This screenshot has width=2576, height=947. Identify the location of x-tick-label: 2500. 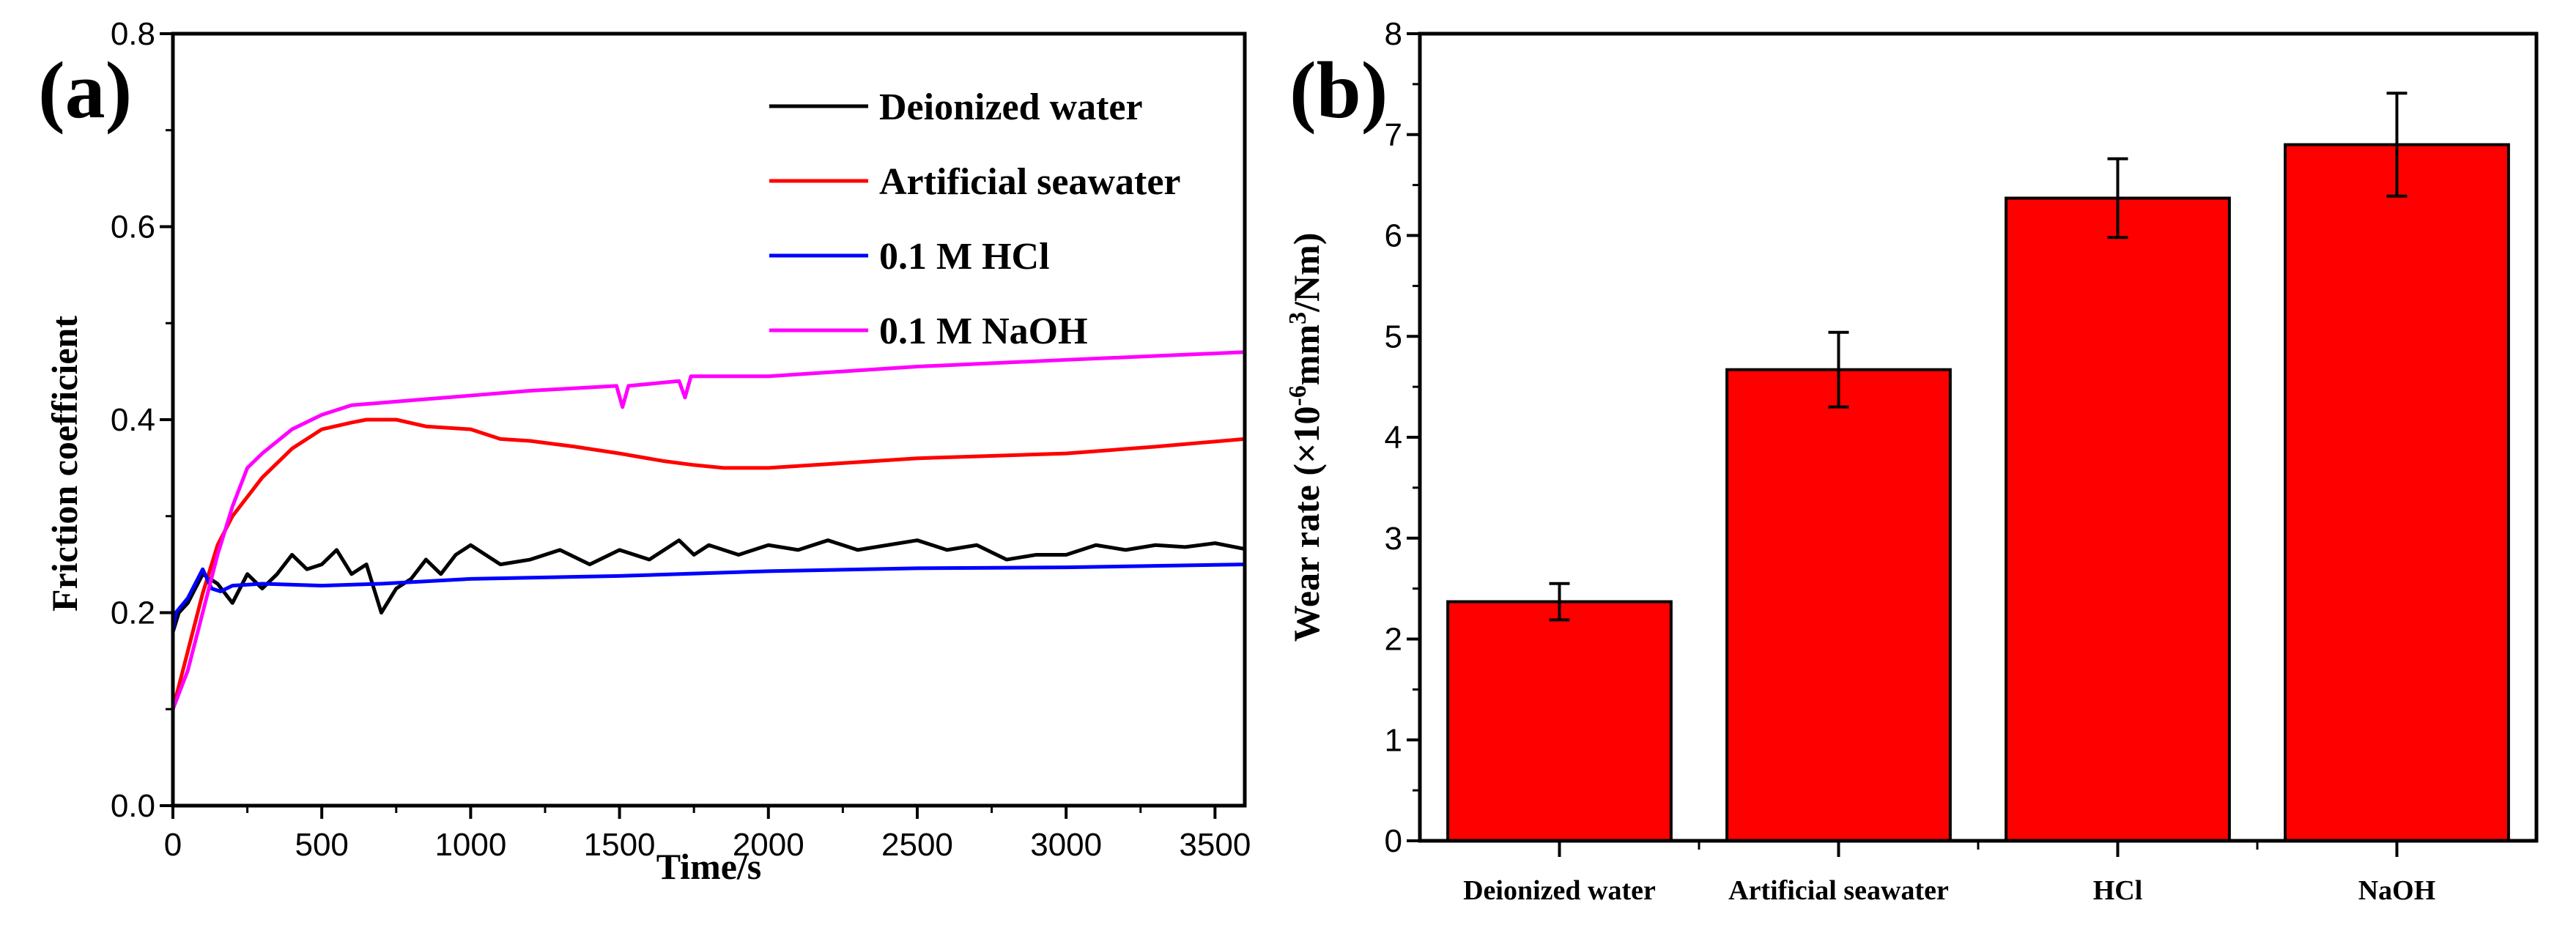
(917, 845).